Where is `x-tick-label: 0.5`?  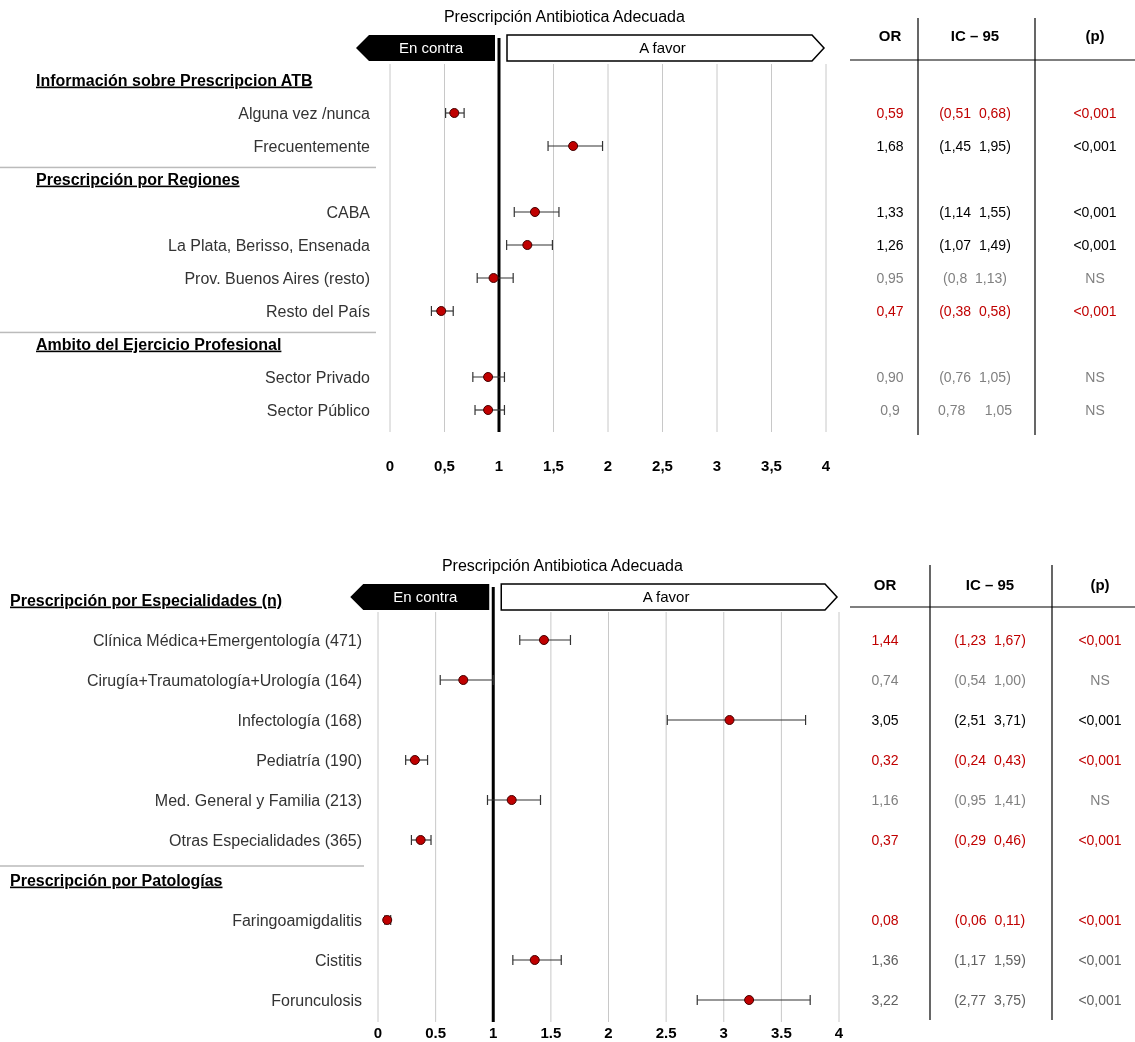 x-tick-label: 0.5 is located at coordinates (436, 1033).